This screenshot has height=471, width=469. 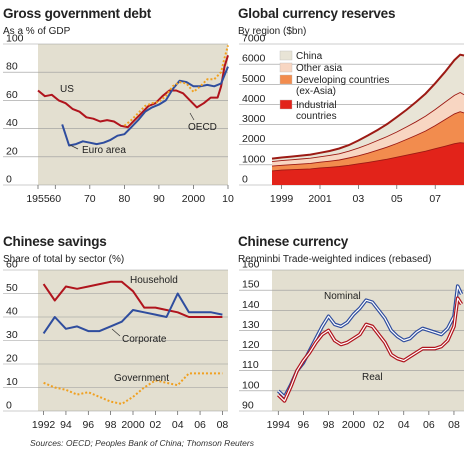 I want to click on x-tick-label: 70, so click(x=90, y=199).